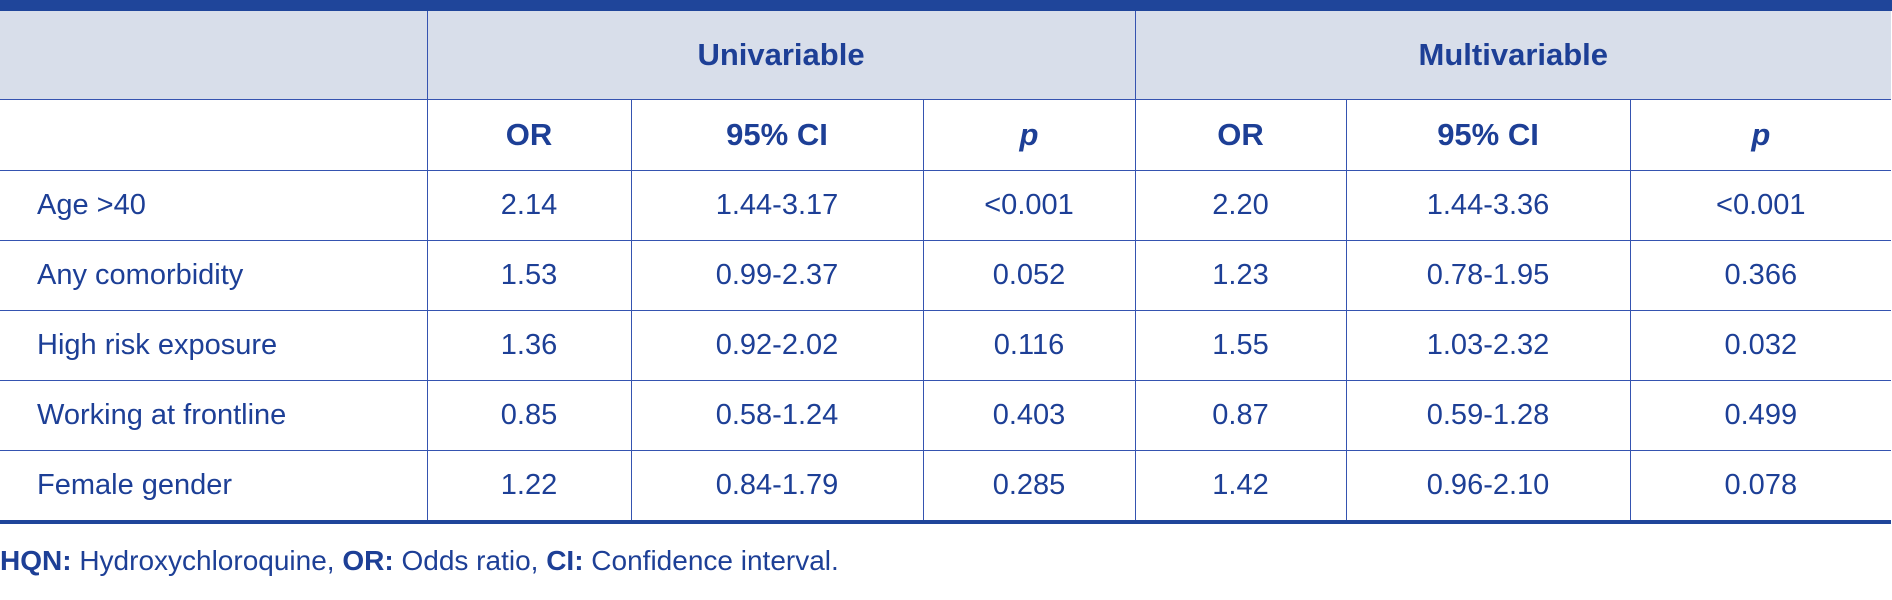 Image resolution: width=1892 pixels, height=600 pixels. I want to click on uni-or-cell: 0.85, so click(529, 415).